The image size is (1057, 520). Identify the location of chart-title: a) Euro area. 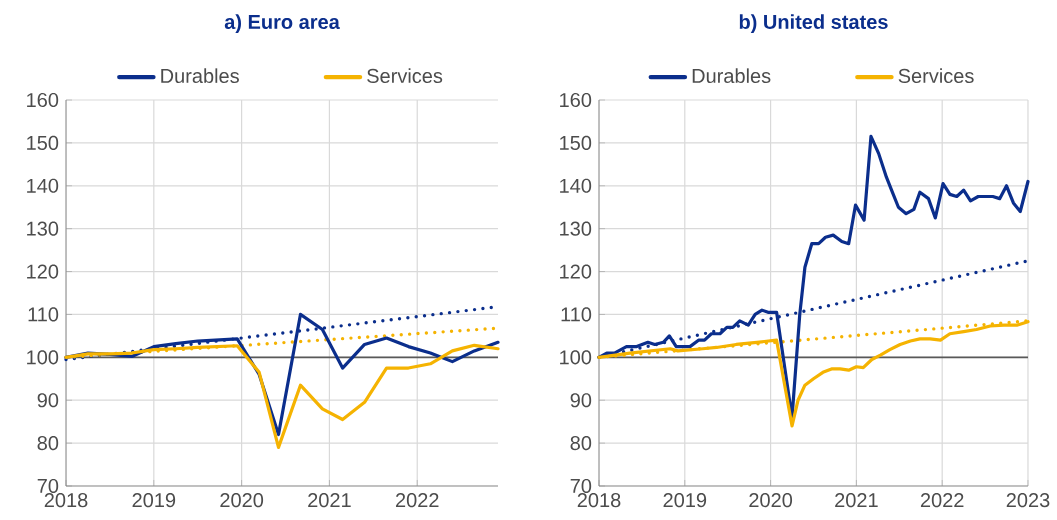
(282, 23).